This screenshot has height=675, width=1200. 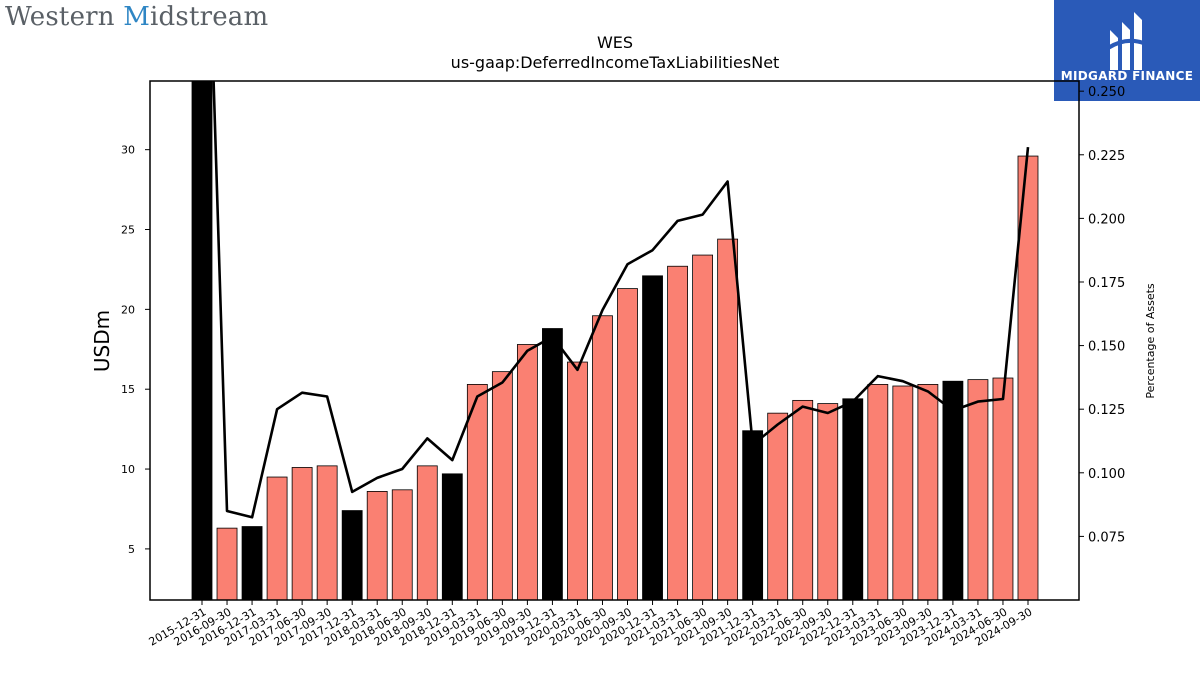 I want to click on y-tick-label-20: 20, so click(x=128, y=309).